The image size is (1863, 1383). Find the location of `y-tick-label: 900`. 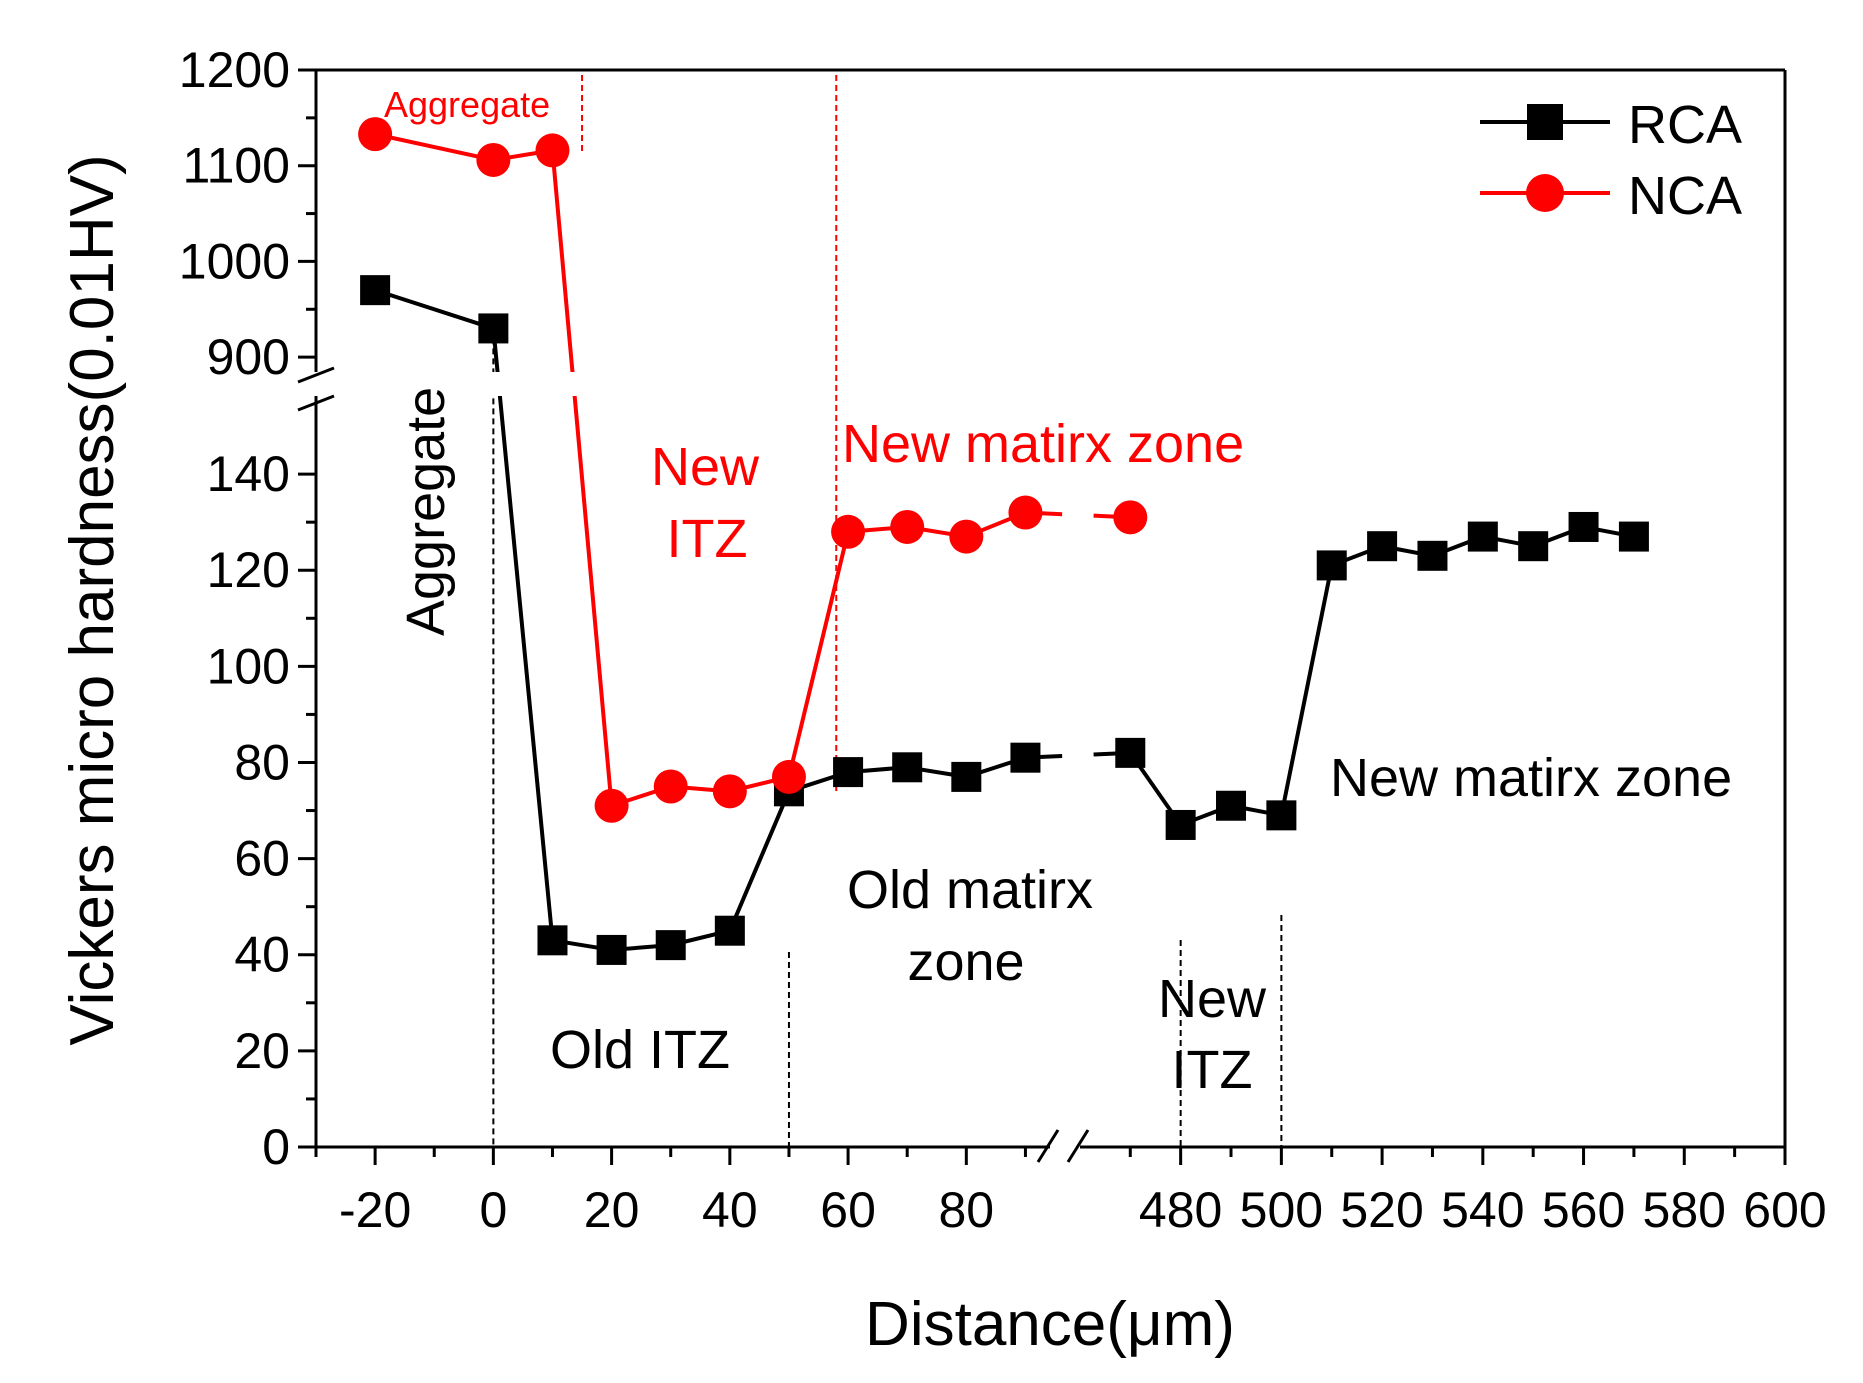

y-tick-label: 900 is located at coordinates (248, 357).